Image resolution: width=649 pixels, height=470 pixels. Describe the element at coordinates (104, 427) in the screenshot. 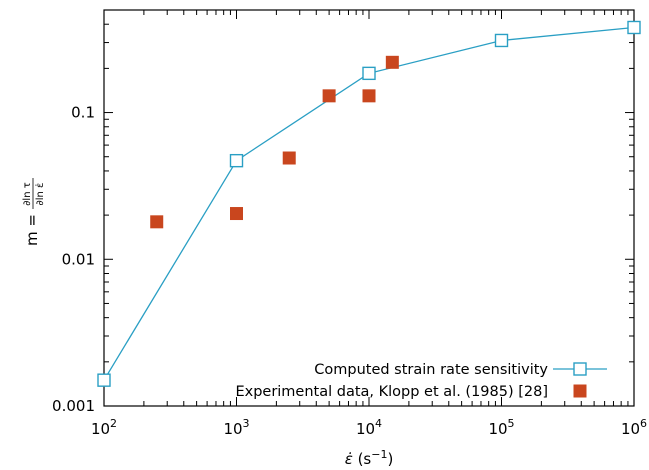

I see `x-tick-label: 10²` at that location.